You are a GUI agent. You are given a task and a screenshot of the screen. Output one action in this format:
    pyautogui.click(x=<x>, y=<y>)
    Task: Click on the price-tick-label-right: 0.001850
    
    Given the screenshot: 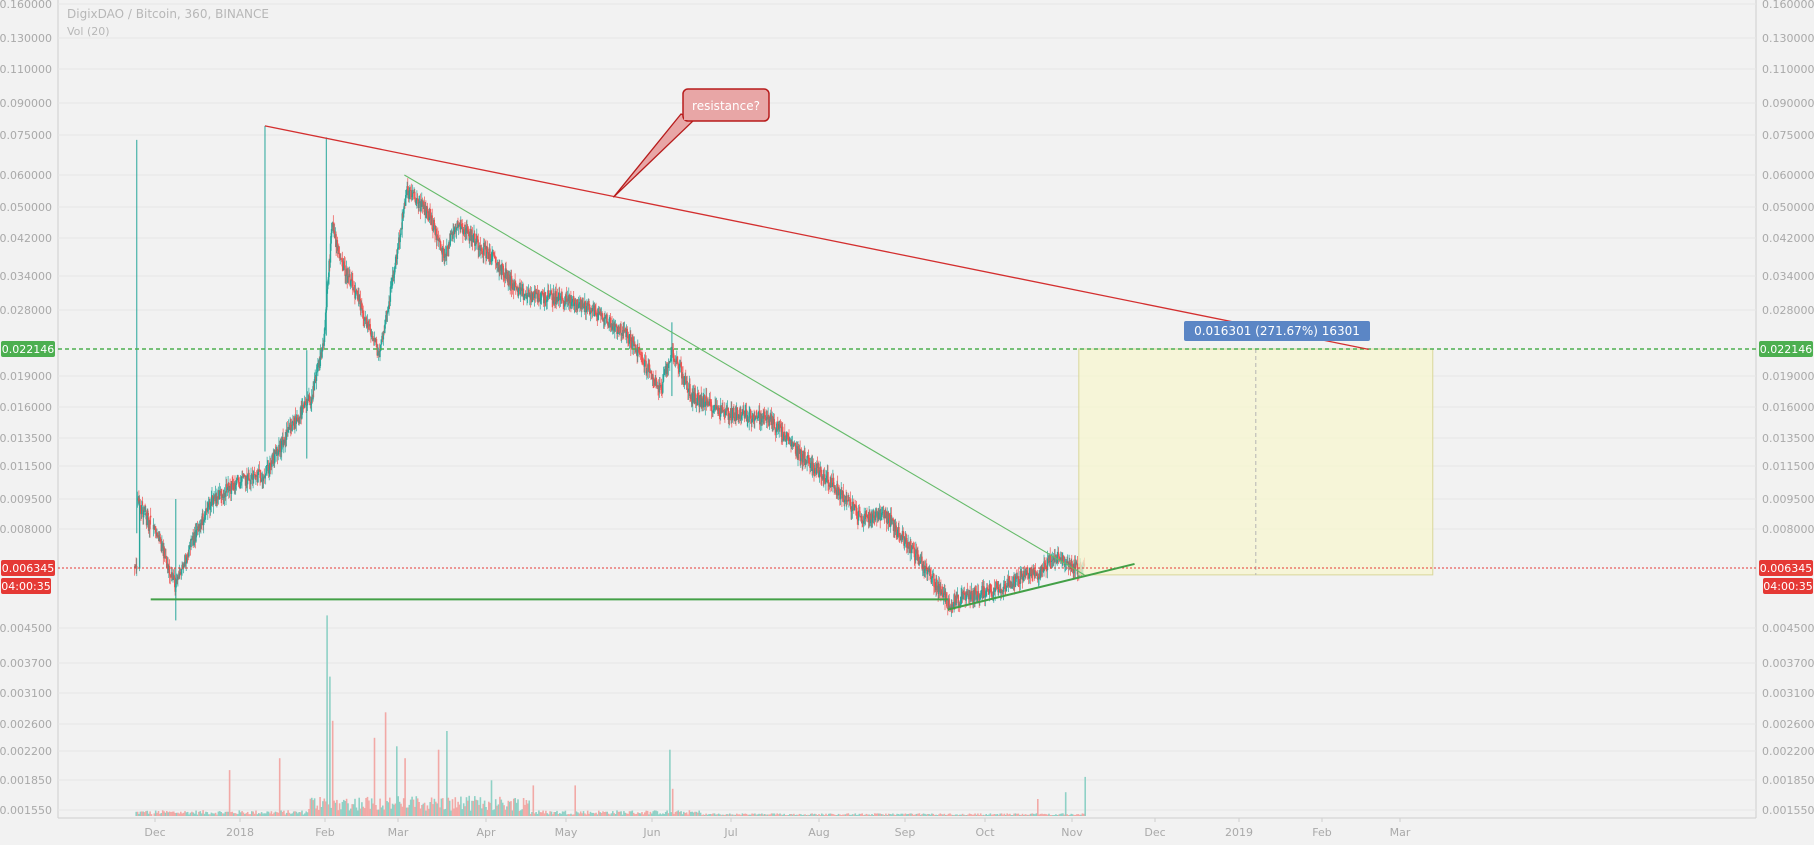 What is the action you would take?
    pyautogui.click(x=1788, y=780)
    